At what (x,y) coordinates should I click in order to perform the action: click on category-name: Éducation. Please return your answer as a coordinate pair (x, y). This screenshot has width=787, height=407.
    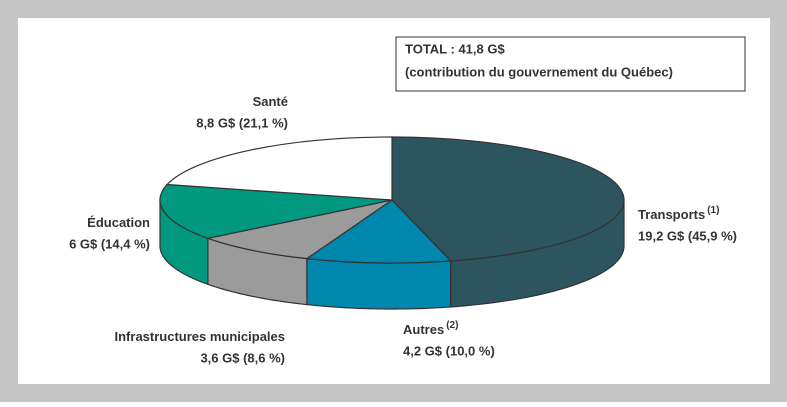
    Looking at the image, I should click on (118, 222).